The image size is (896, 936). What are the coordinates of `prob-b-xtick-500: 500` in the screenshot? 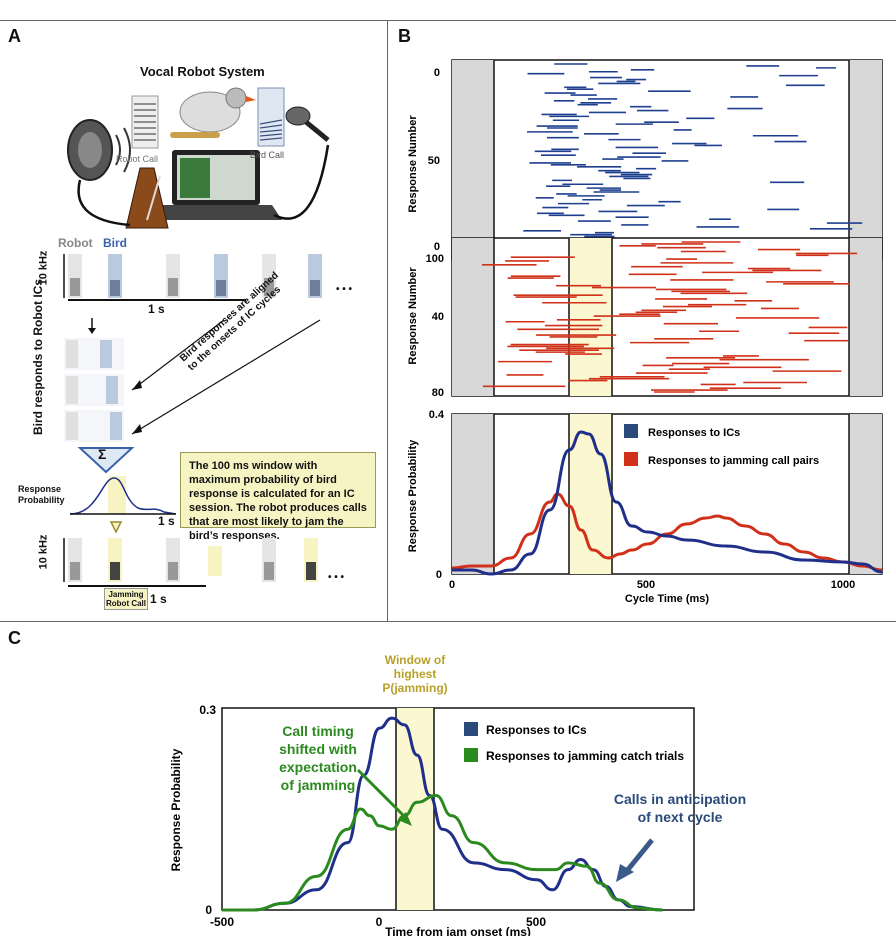 It's located at (646, 585).